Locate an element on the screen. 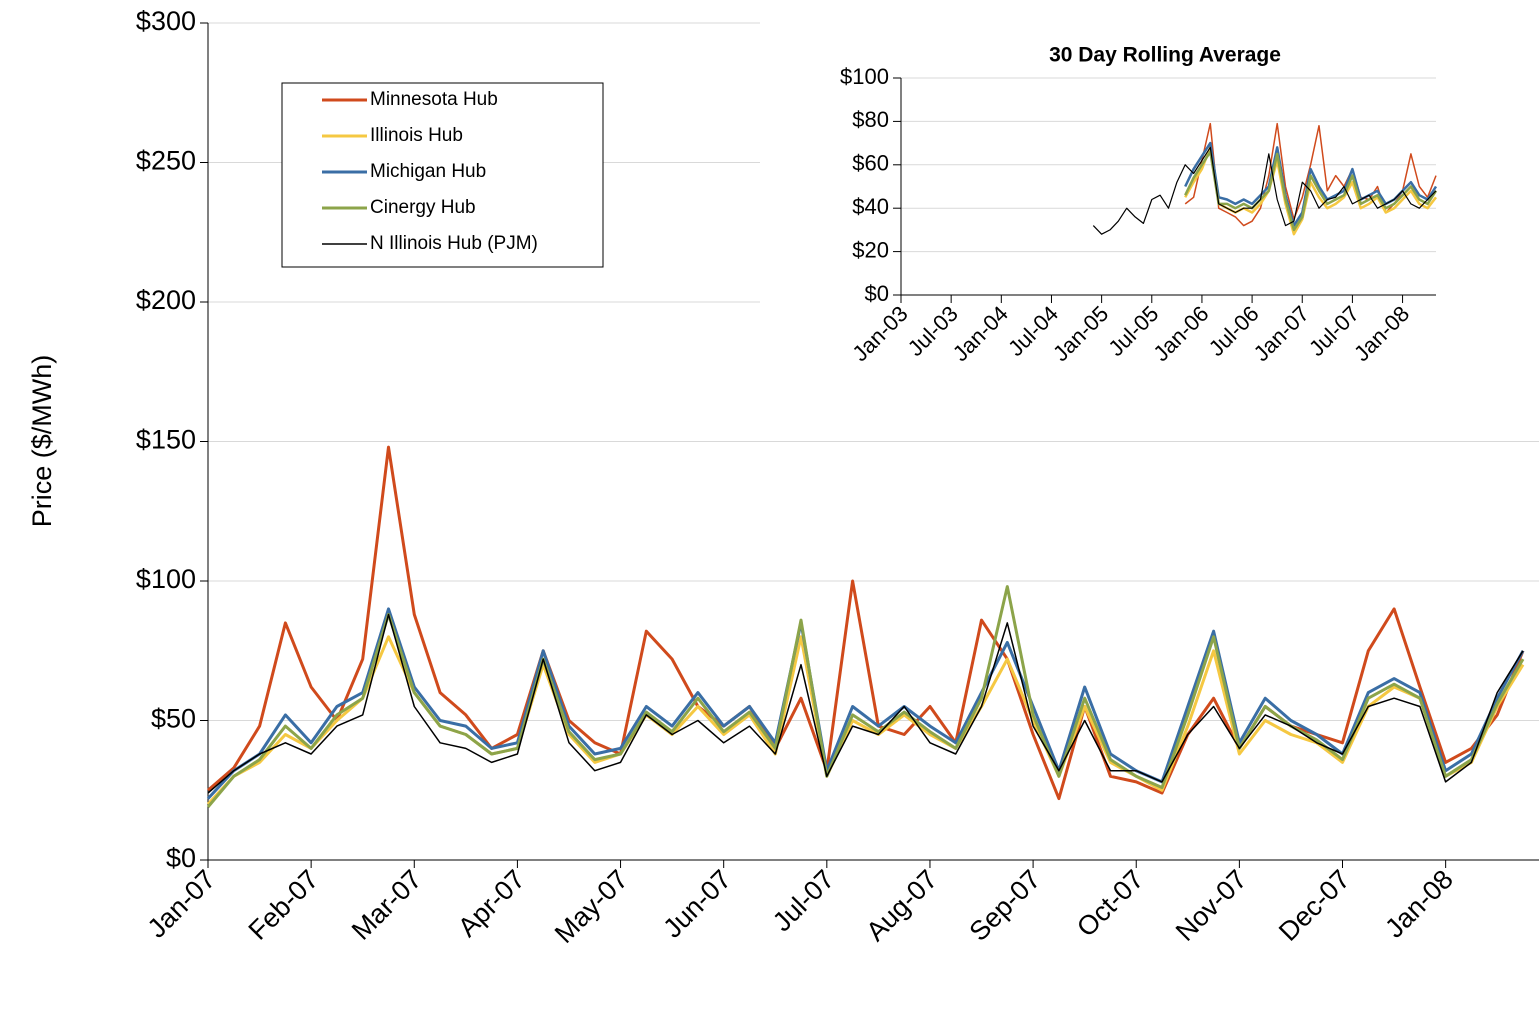  x-tick-label: Mar-07 is located at coordinates (387, 905).